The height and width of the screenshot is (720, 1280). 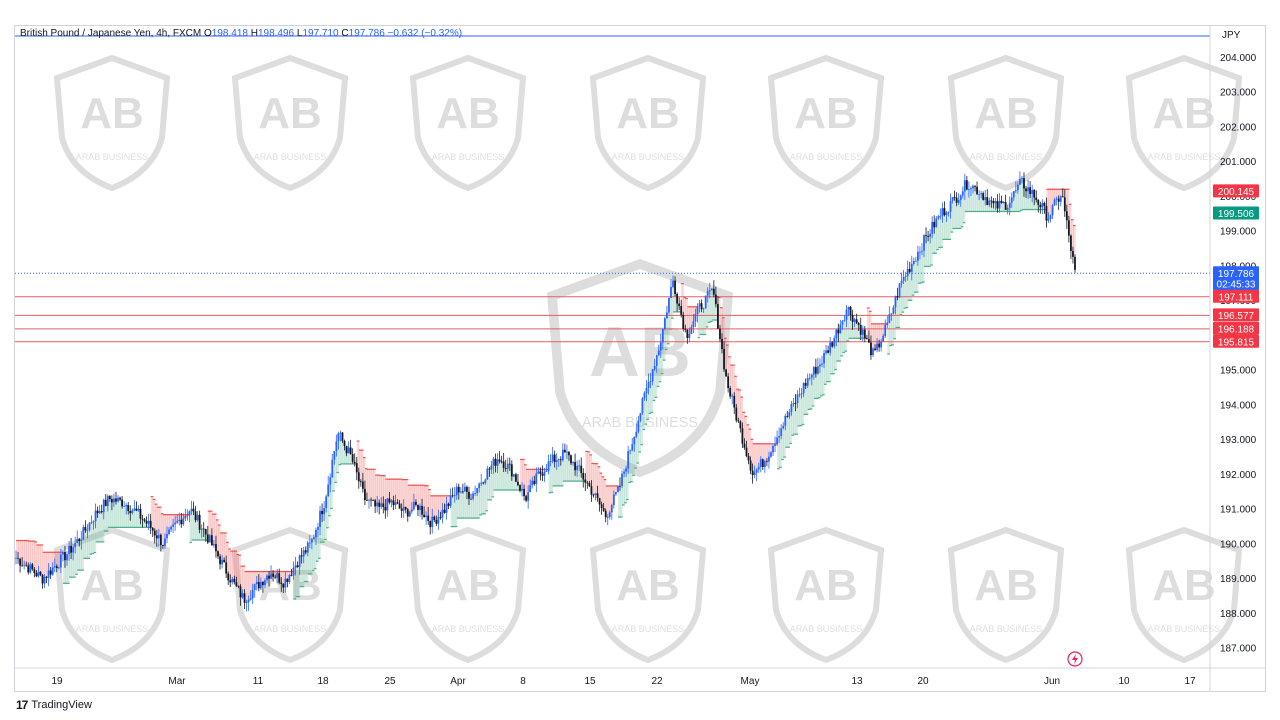 I want to click on watermark-monogram: AB, so click(x=468, y=113).